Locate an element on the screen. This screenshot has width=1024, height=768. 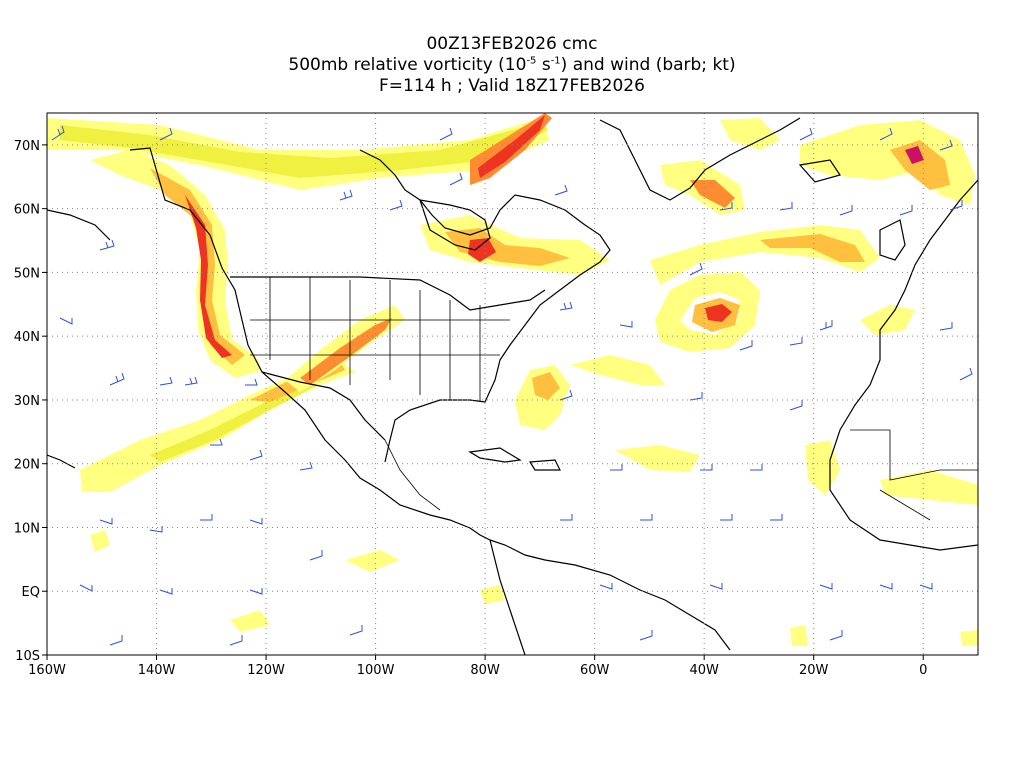
africa-borders is located at coordinates (914, 475).